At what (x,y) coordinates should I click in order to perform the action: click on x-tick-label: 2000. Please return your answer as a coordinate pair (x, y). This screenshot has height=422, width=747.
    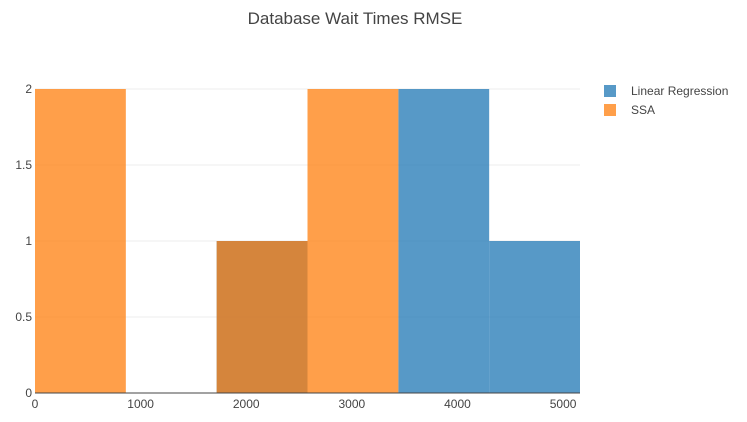
    Looking at the image, I should click on (246, 404).